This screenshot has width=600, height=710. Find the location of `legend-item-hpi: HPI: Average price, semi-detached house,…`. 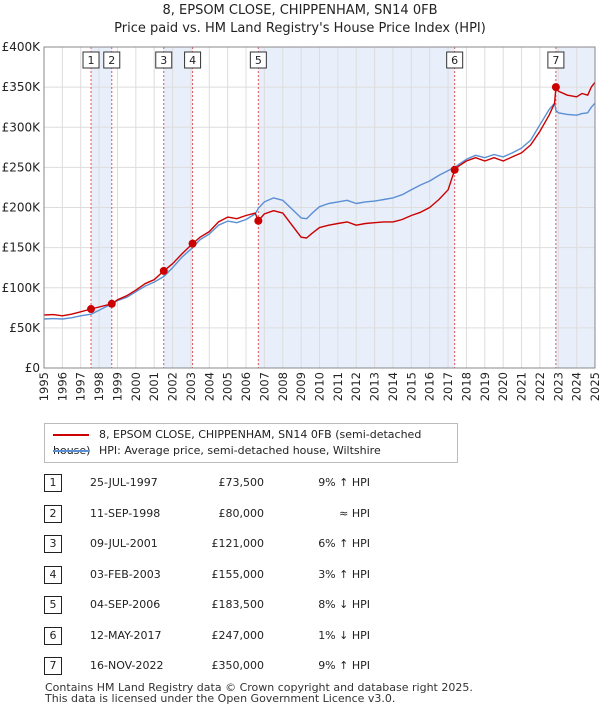

legend-item-hpi: HPI: Average price, semi-detached house,… is located at coordinates (217, 451).